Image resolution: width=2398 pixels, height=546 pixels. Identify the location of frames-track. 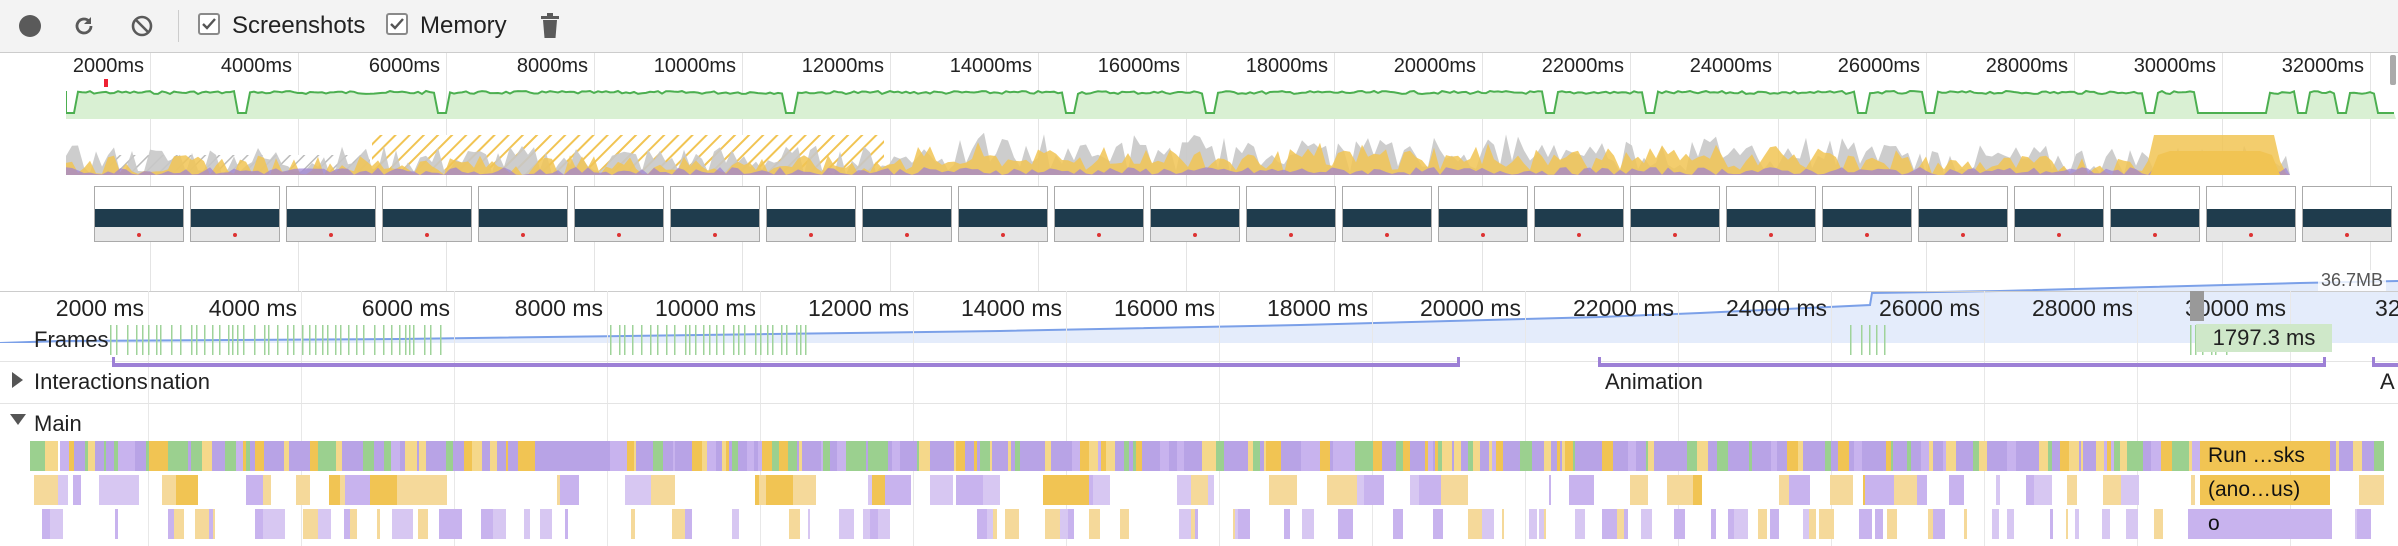
(1170, 340).